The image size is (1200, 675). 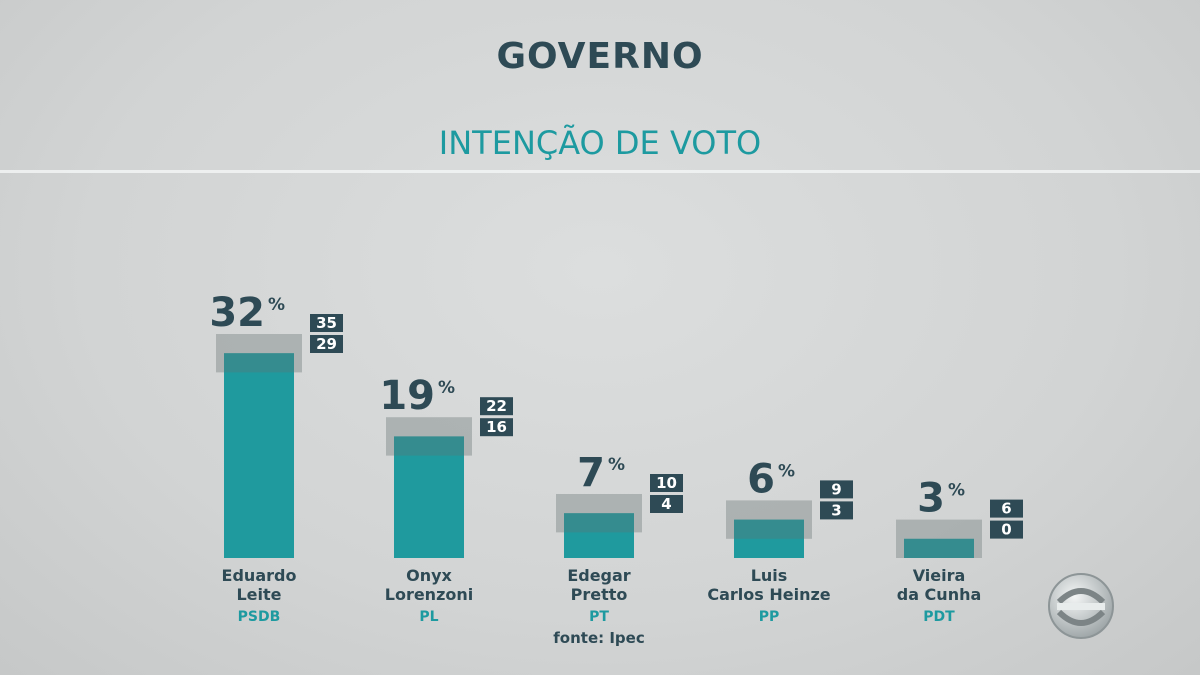 What do you see at coordinates (786, 471) in the screenshot?
I see `data-label-unit-4: %` at bounding box center [786, 471].